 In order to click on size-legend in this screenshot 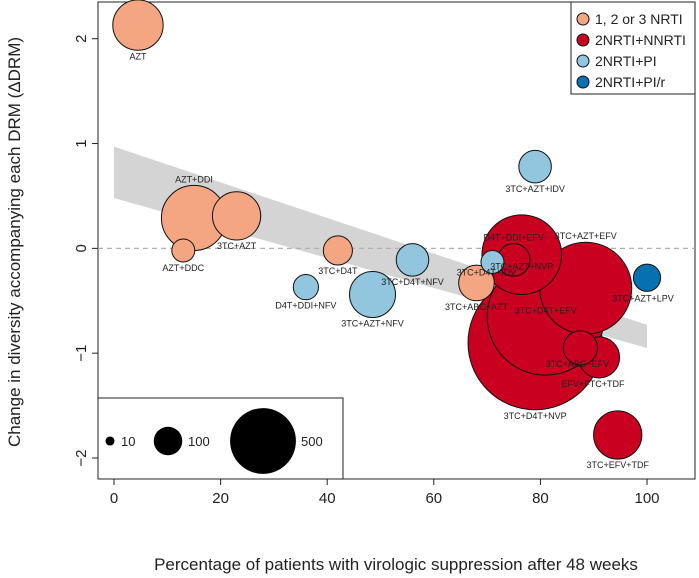, I will do `click(220, 438)`.